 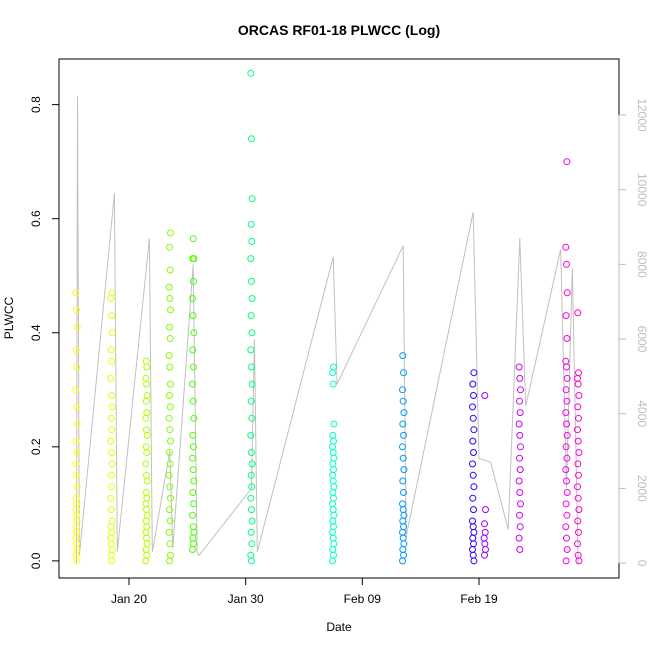 I want to click on y-tick-label: 0.8, so click(x=36, y=104).